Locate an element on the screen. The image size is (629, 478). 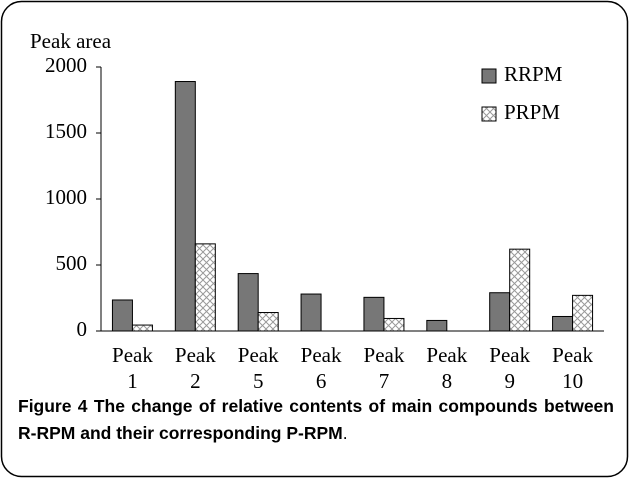
x-tick-label: Peak 9 is located at coordinates (510, 368).